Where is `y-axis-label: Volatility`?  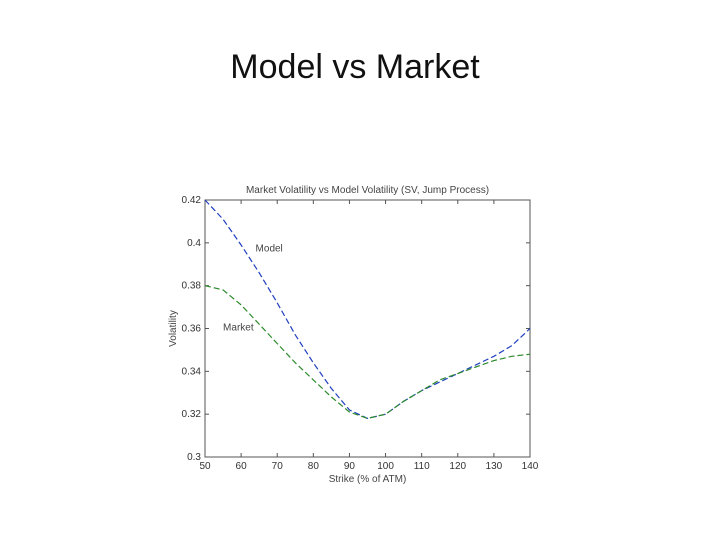
y-axis-label: Volatility is located at coordinates (173, 328).